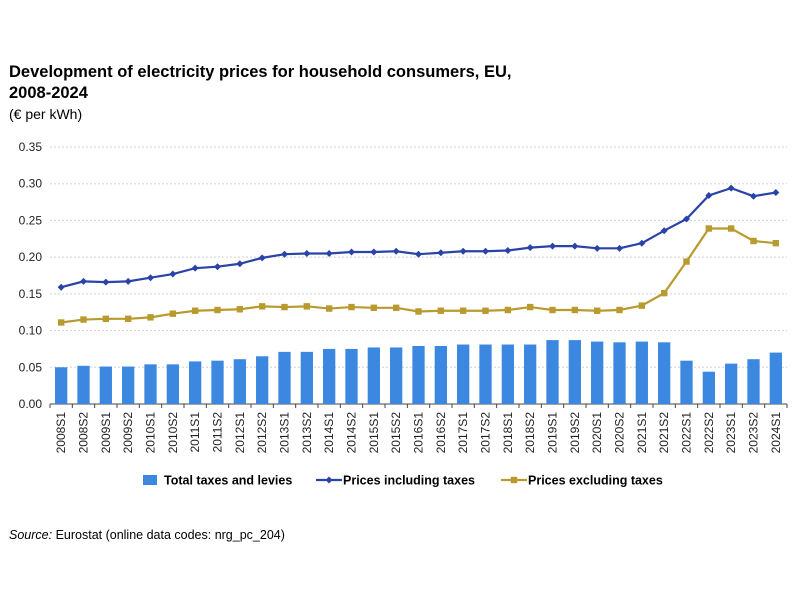  What do you see at coordinates (329, 480) in the screenshot?
I see `legend-marker-prices-including-taxes` at bounding box center [329, 480].